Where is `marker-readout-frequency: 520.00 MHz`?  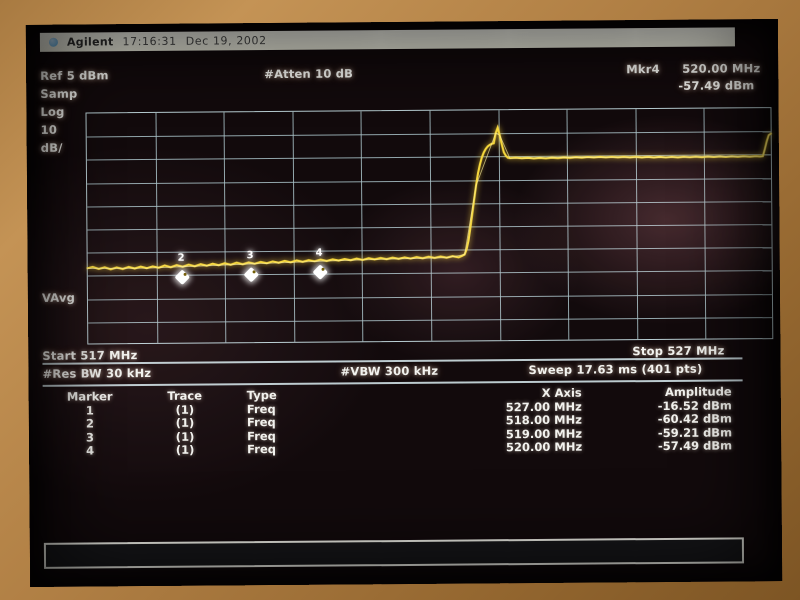
marker-readout-frequency: 520.00 MHz is located at coordinates (721, 68).